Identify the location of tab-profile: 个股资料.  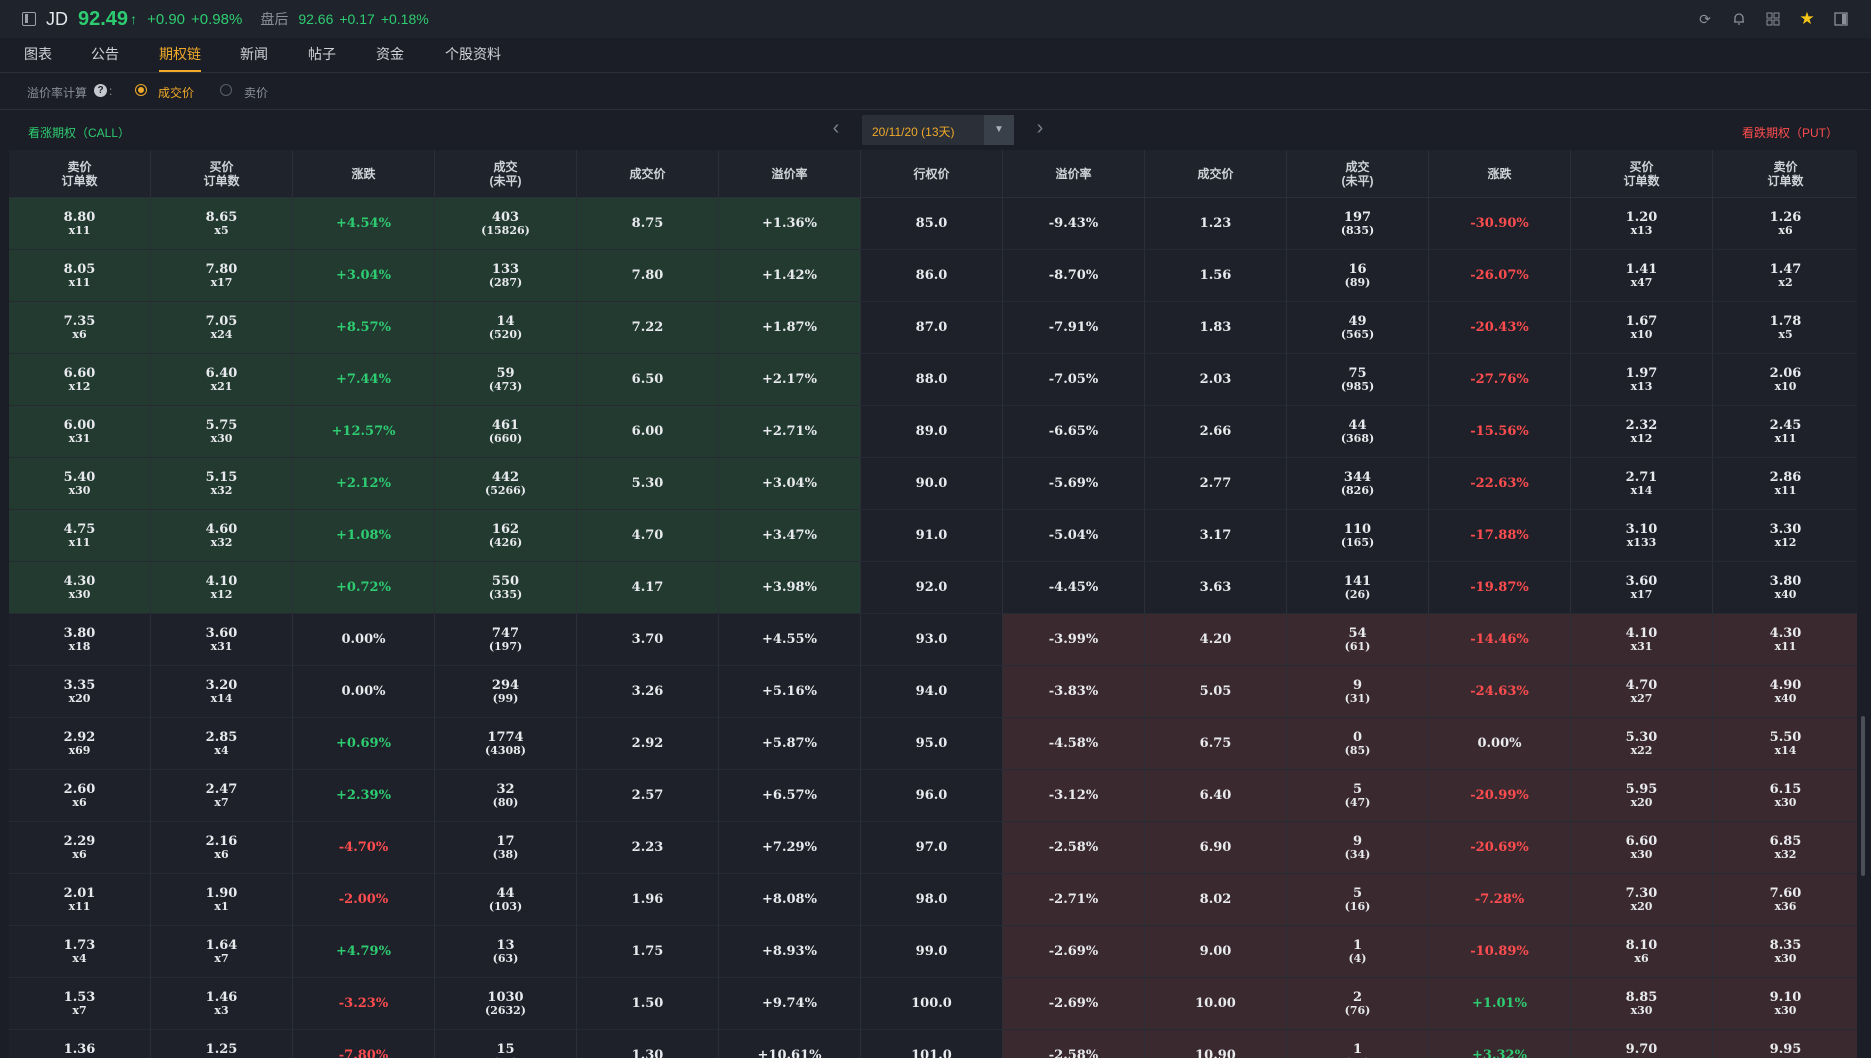
(473, 54).